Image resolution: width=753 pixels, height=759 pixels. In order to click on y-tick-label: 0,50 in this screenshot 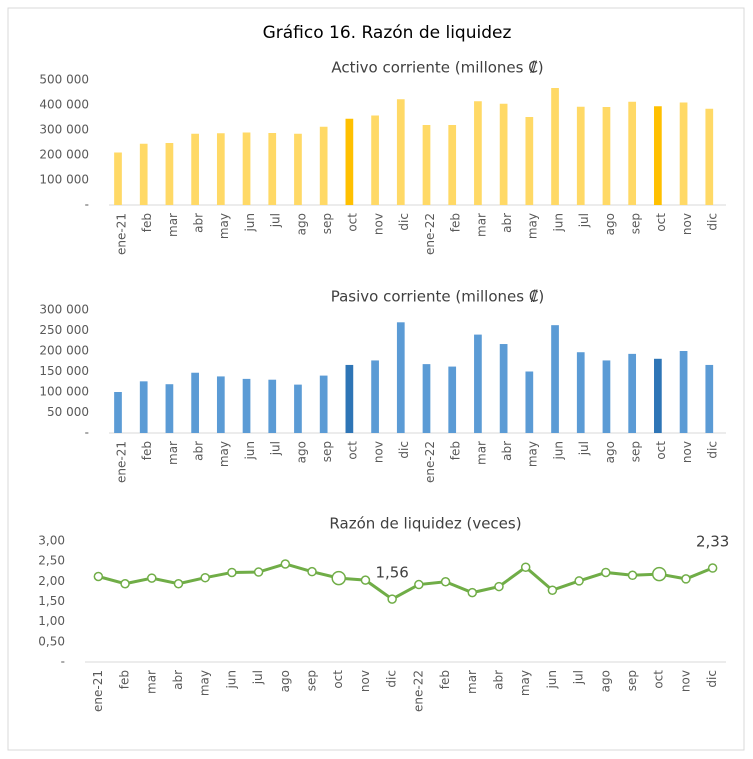, I will do `click(51, 641)`.